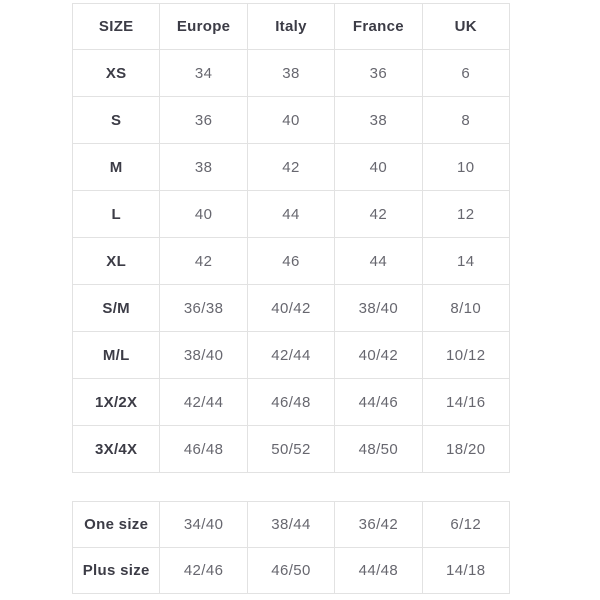  I want to click on row-one-size: One size 34/40 38/44 36/42 6/12, so click(291, 524).